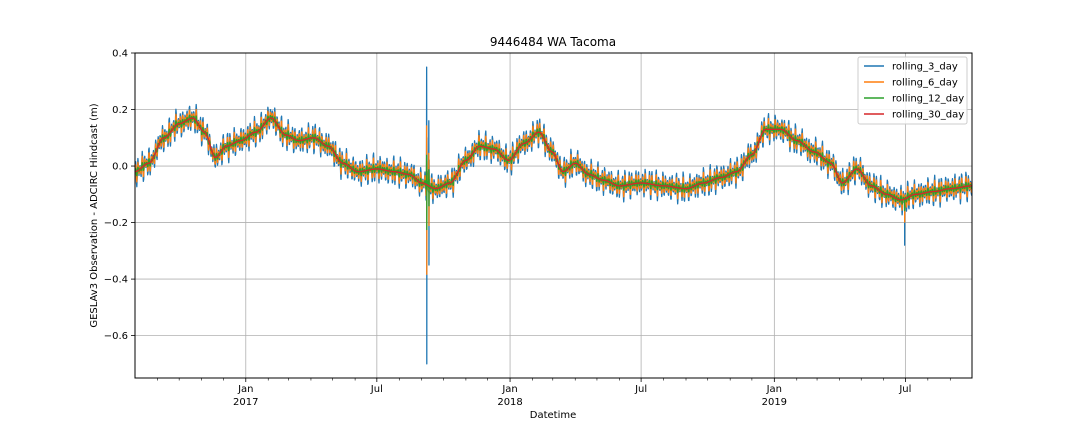  I want to click on legend-label-rolling-3-day: rolling_3_day, so click(925, 67).